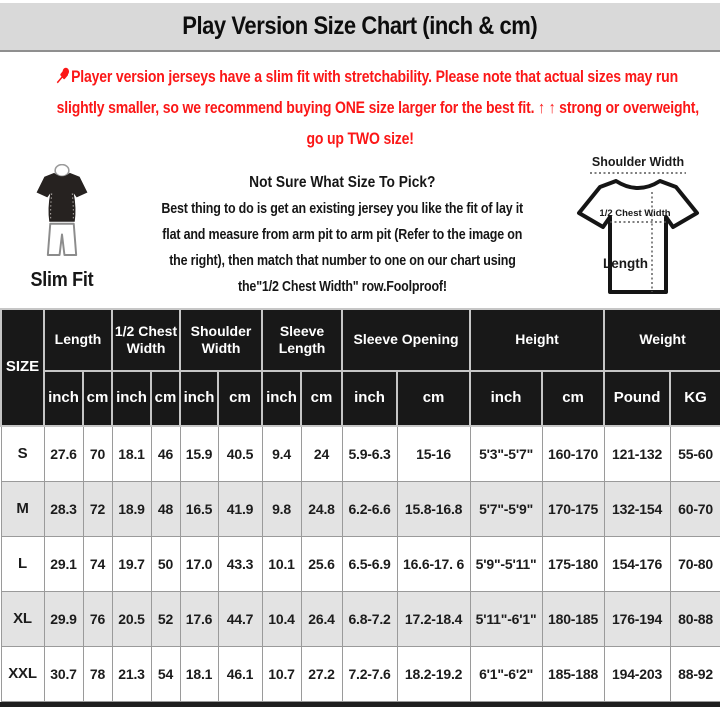 The image size is (720, 707). What do you see at coordinates (97, 563) in the screenshot?
I see `table-cell: 74` at bounding box center [97, 563].